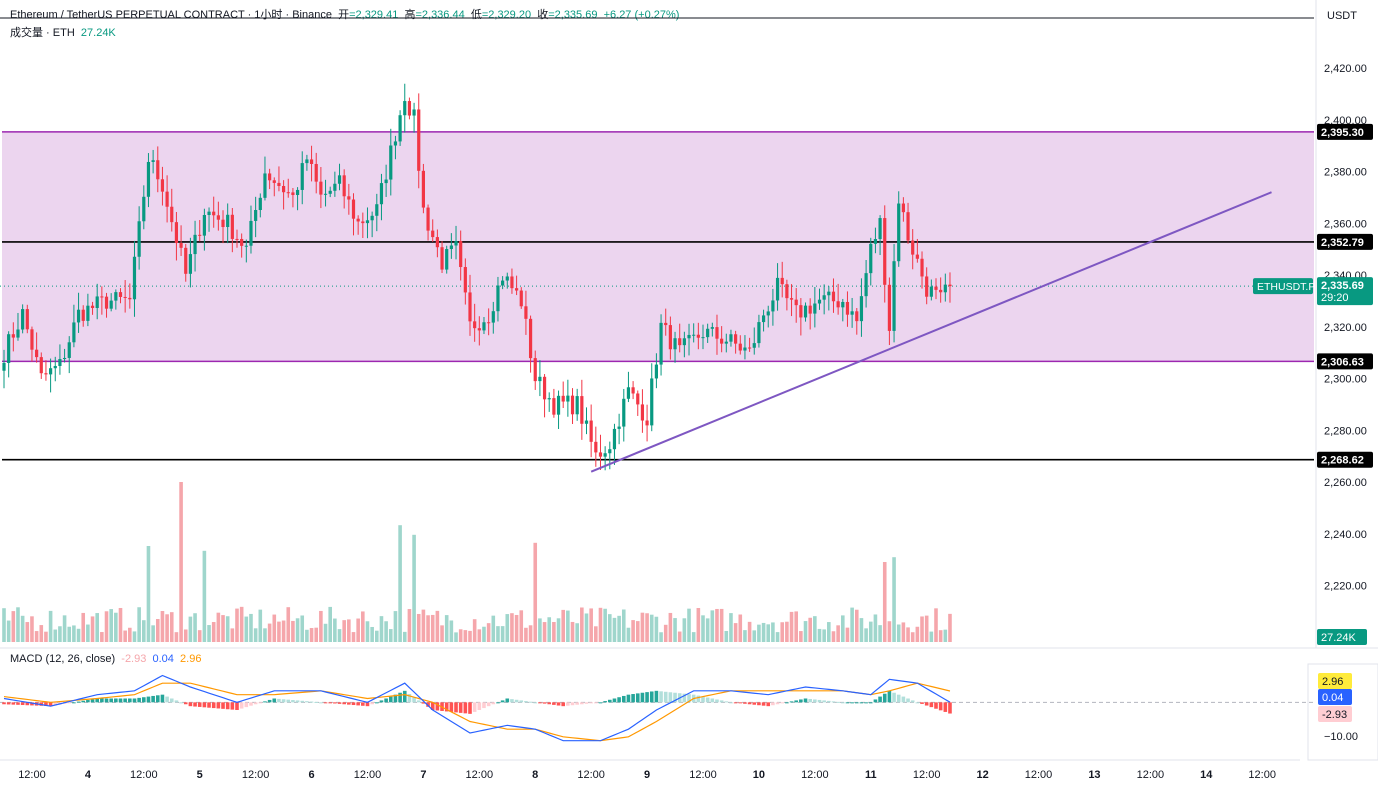  I want to click on price-tick-label: 2,360.00, so click(1345, 224).